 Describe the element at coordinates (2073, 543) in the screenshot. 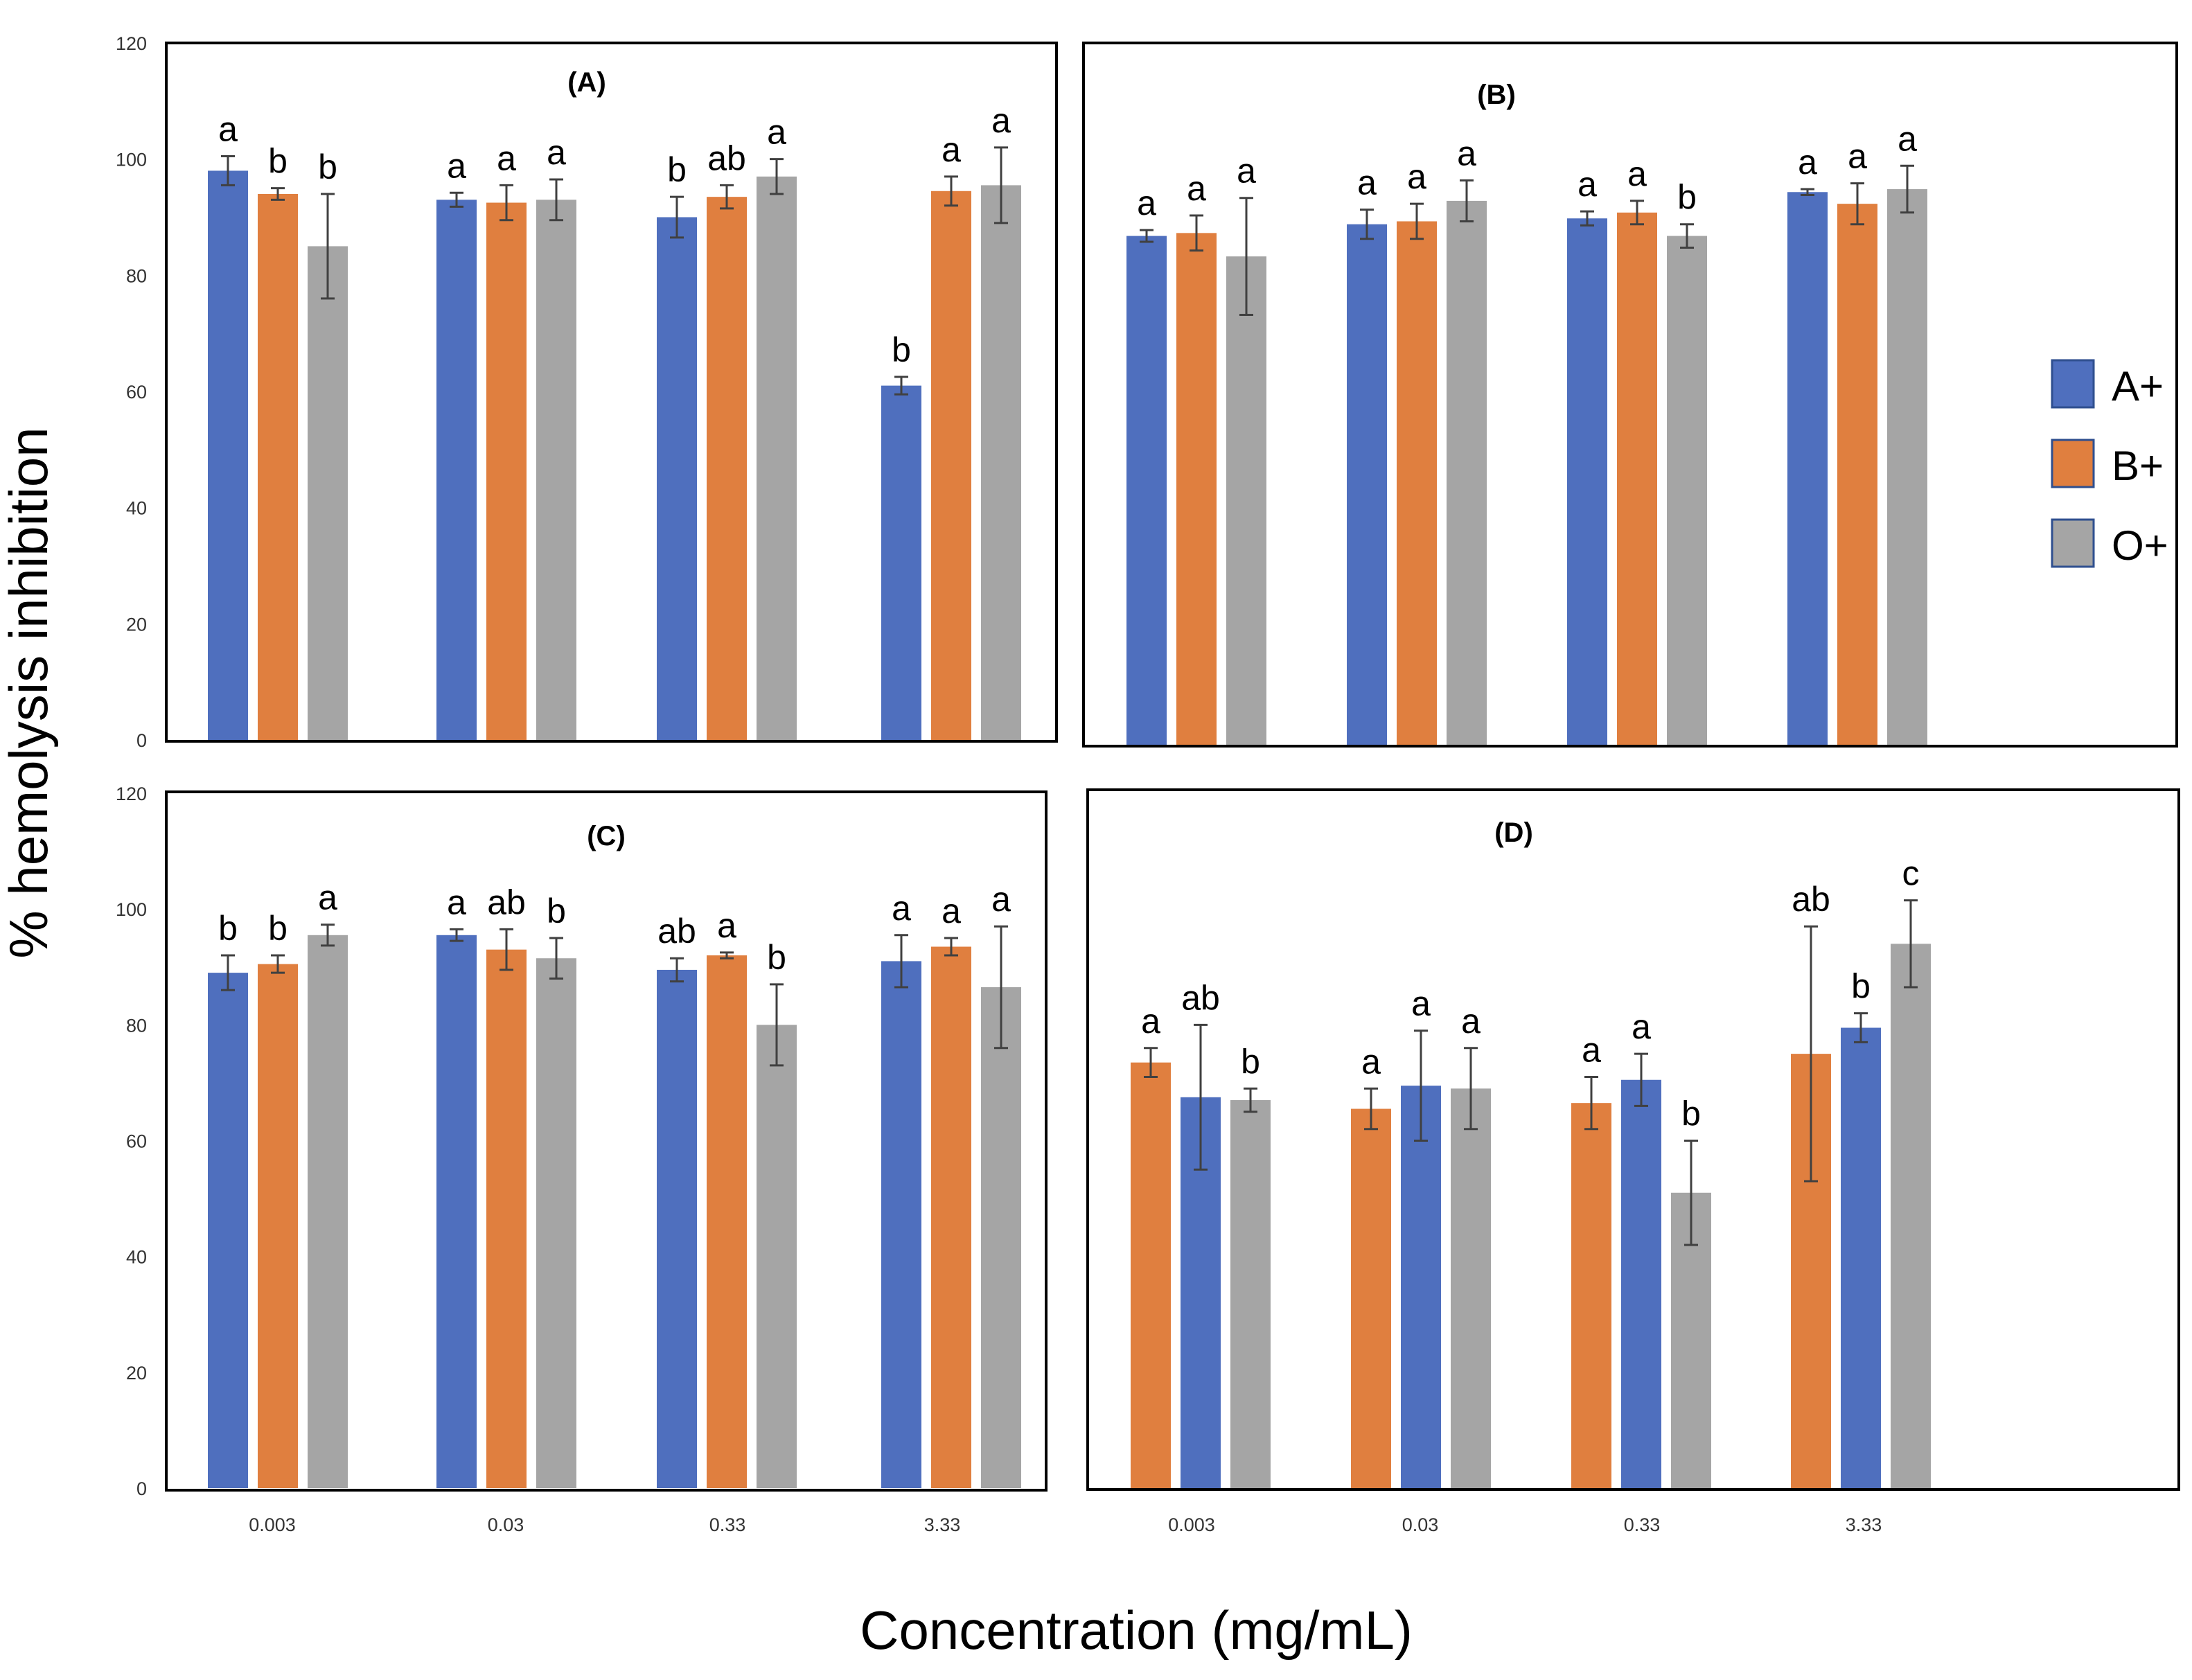

I see `legend-swatch-Oplus` at that location.